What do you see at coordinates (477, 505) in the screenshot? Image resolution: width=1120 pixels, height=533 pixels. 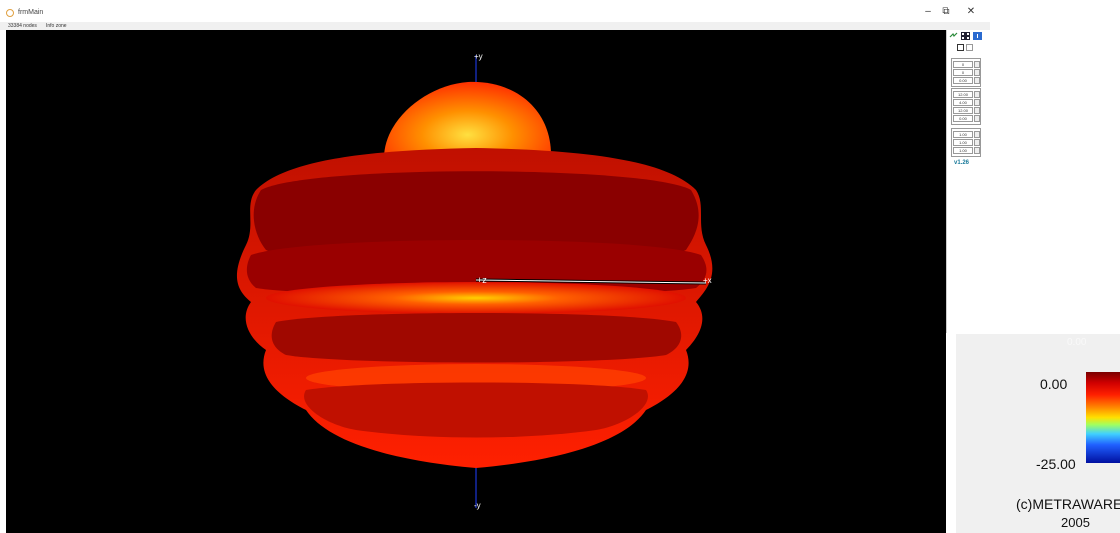 I see `minus-y-label: -y` at bounding box center [477, 505].